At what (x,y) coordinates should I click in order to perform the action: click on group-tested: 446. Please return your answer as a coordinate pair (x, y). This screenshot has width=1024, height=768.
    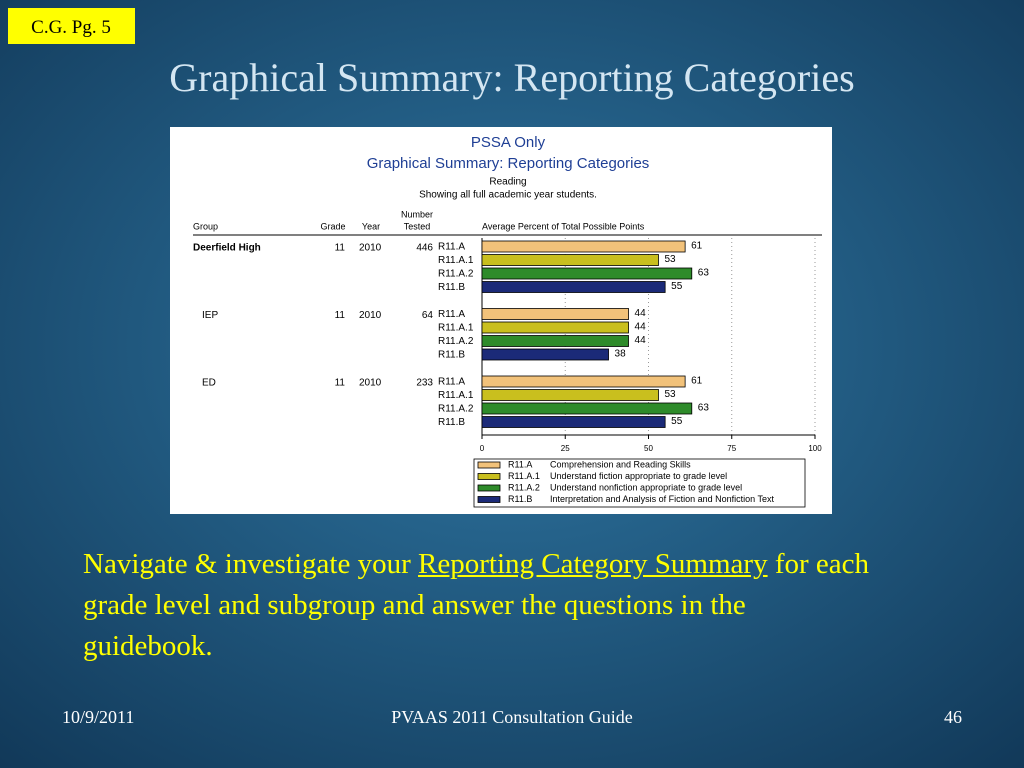
    Looking at the image, I should click on (424, 248).